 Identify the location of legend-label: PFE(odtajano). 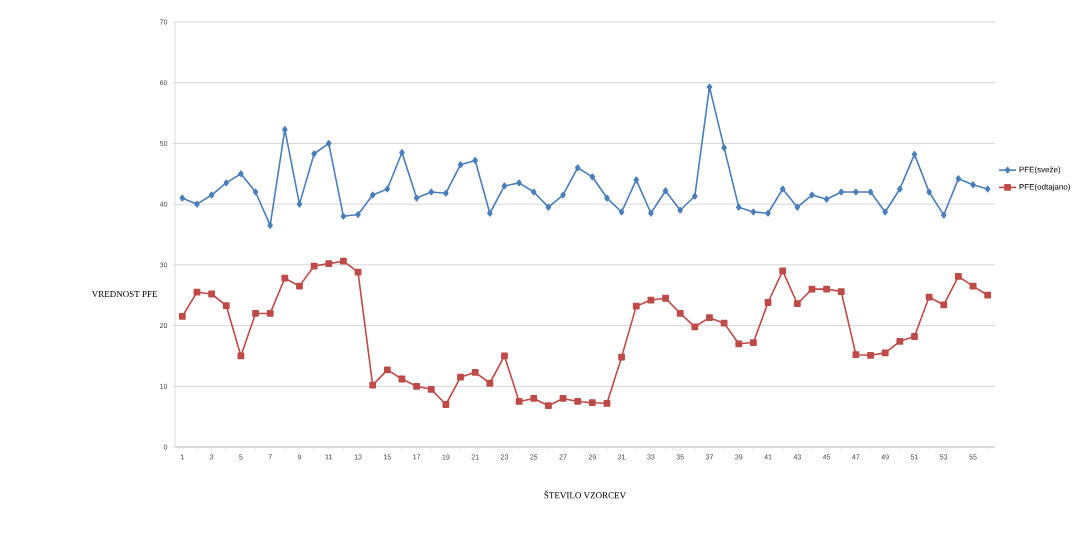
(1044, 187).